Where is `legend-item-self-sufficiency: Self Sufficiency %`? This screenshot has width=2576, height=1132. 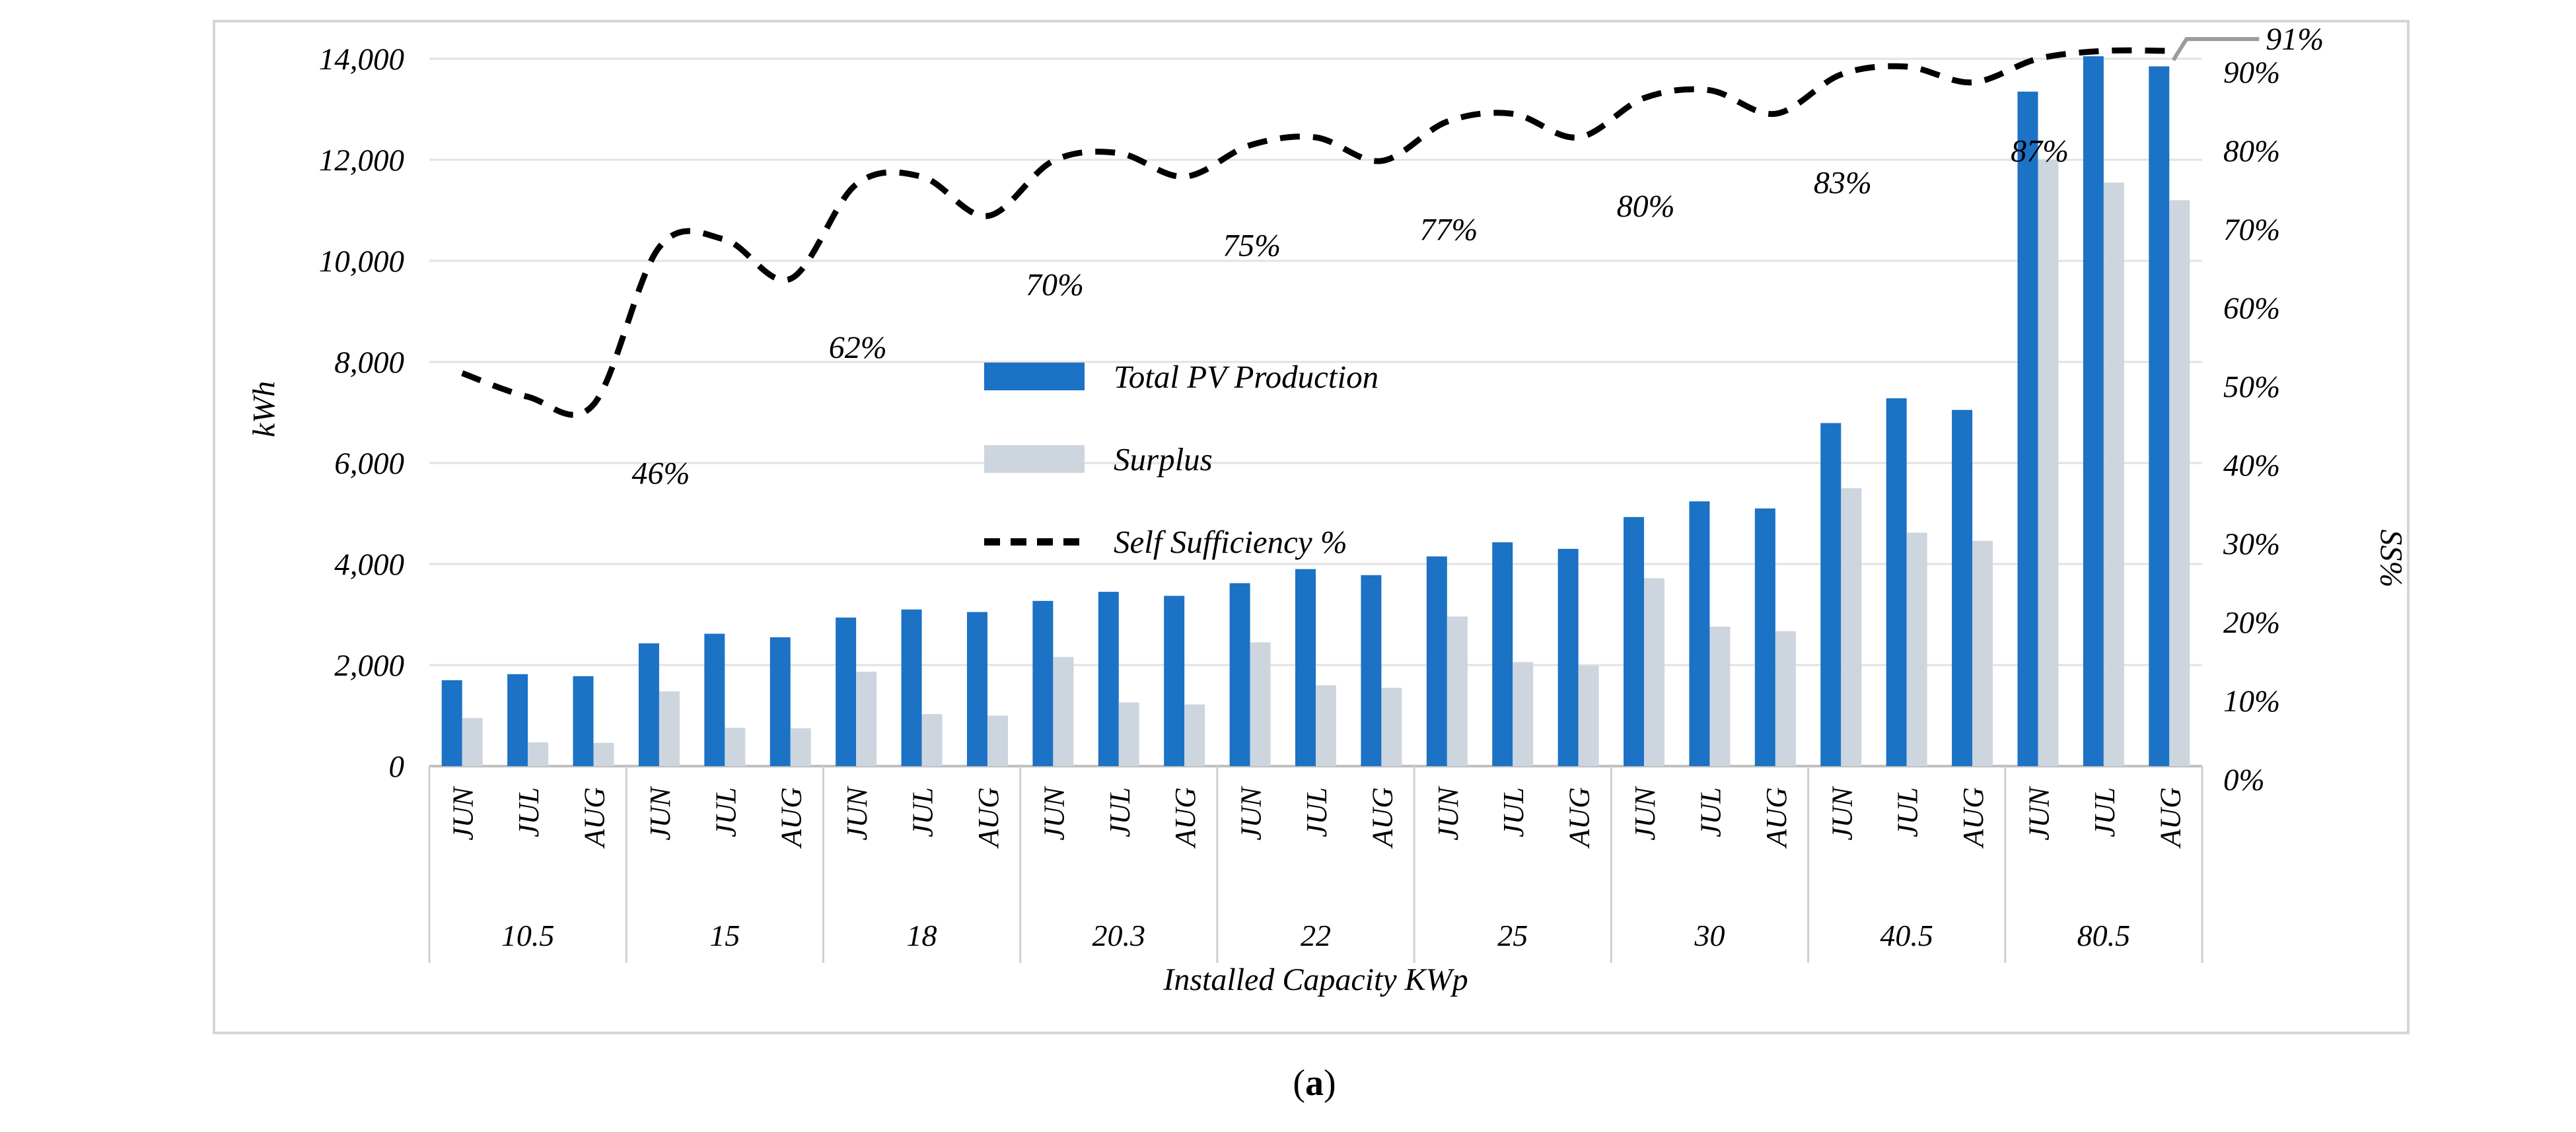 legend-item-self-sufficiency: Self Sufficiency % is located at coordinates (1181, 542).